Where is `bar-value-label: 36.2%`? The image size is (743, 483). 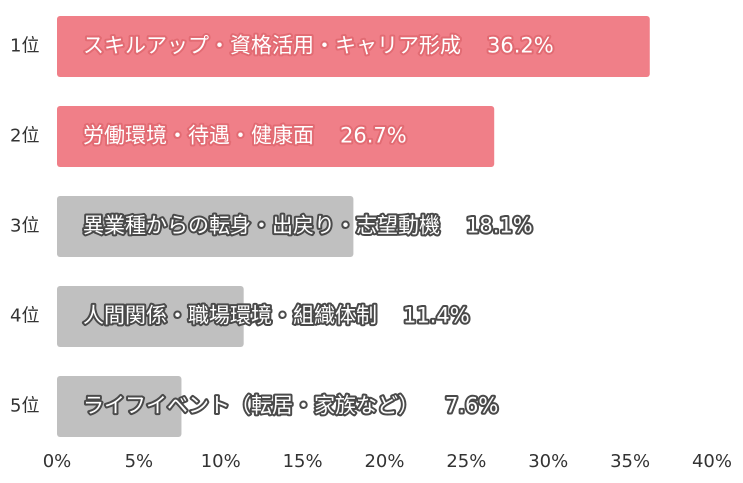
bar-value-label: 36.2% is located at coordinates (520, 46).